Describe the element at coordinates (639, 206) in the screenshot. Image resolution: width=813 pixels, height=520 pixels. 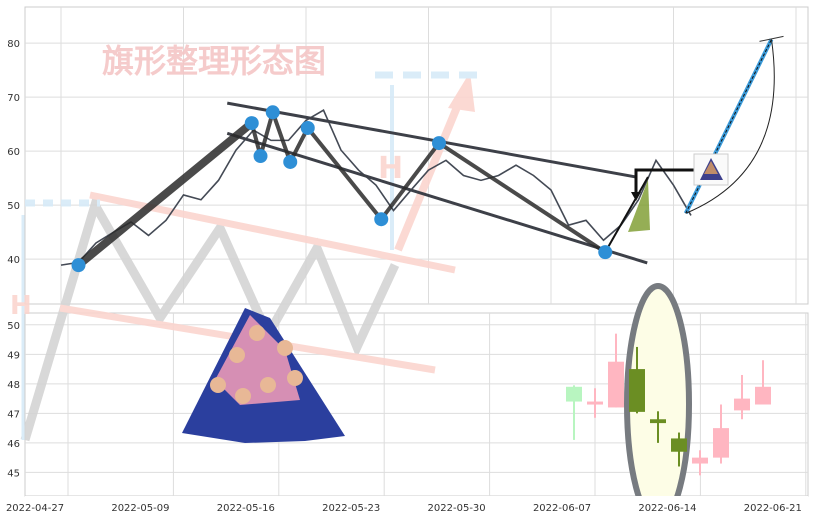
I see `breakout-wedge` at that location.